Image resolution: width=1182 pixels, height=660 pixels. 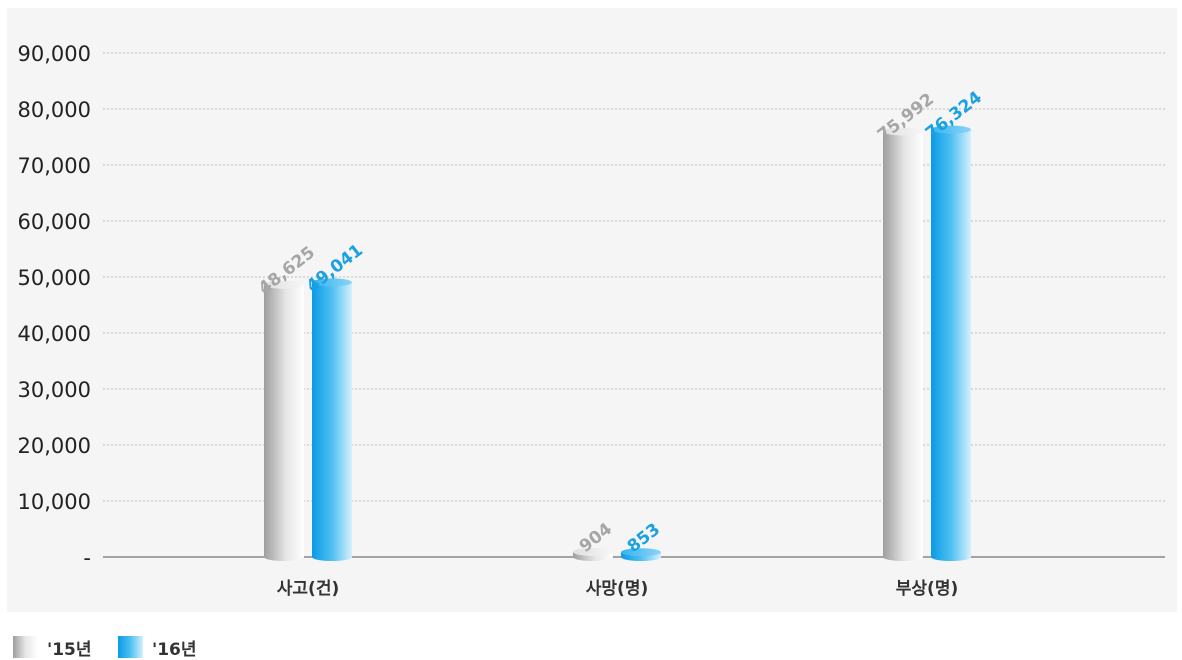 What do you see at coordinates (54, 446) in the screenshot?
I see `y-tick-label: 20,000` at bounding box center [54, 446].